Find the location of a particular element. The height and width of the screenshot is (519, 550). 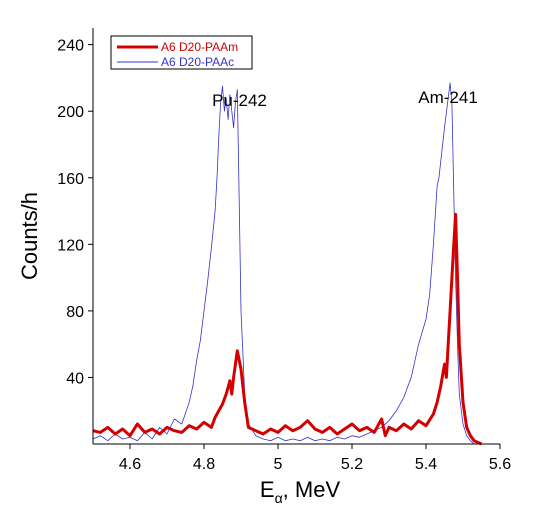

x-axis-title-main: E is located at coordinates (267, 489).